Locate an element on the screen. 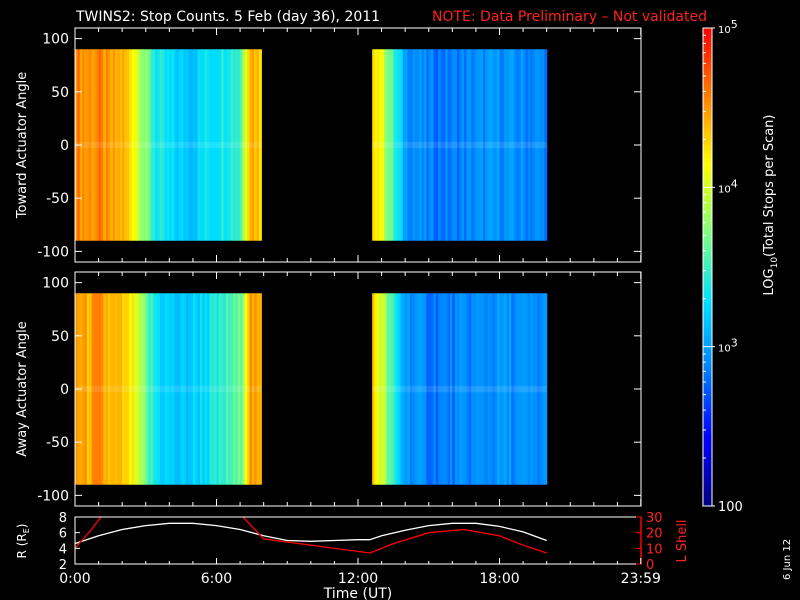 This screenshot has height=600, width=800. zero-angle-band is located at coordinates (168, 145).